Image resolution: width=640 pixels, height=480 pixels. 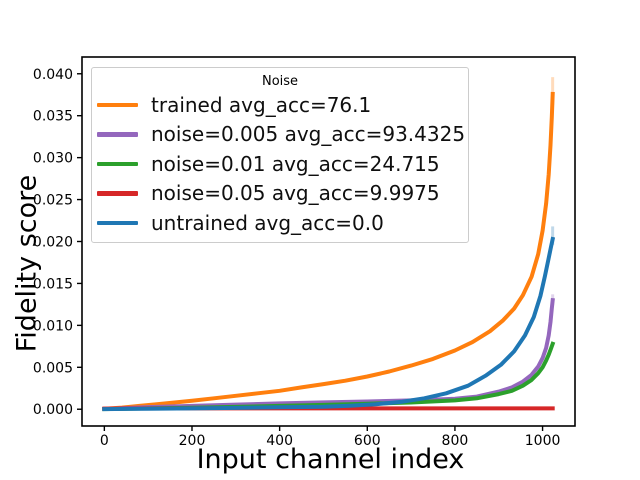 What do you see at coordinates (53, 326) in the screenshot?
I see `y-tick-label: 0.010` at bounding box center [53, 326].